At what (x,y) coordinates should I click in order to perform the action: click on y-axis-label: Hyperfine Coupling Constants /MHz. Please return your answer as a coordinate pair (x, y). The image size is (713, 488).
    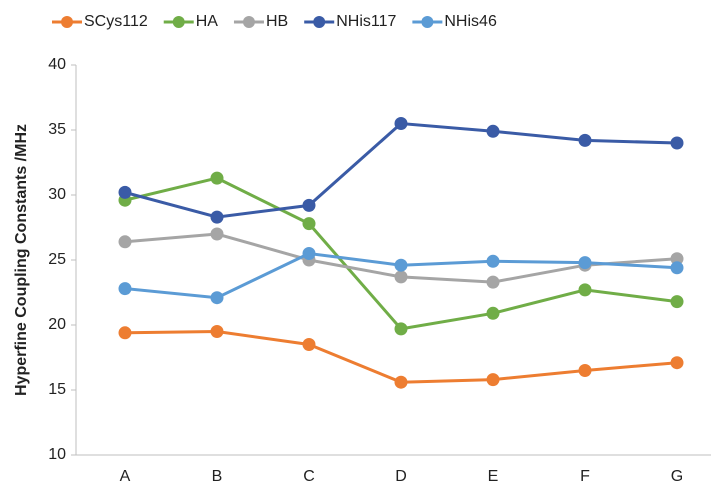
    Looking at the image, I should click on (21, 260).